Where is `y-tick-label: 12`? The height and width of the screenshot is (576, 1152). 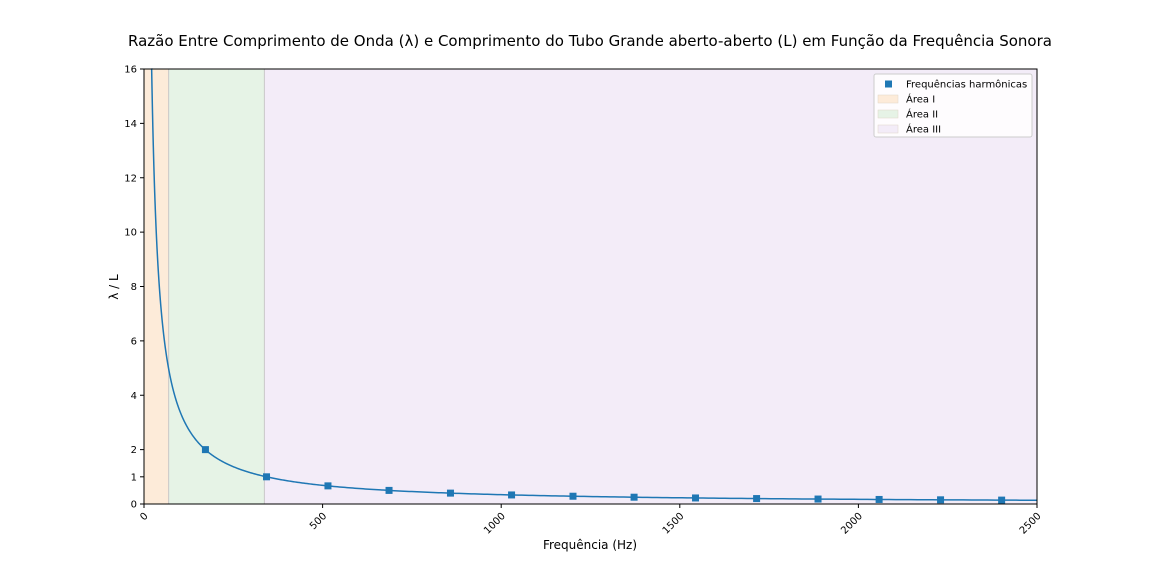 y-tick-label: 12 is located at coordinates (130, 178).